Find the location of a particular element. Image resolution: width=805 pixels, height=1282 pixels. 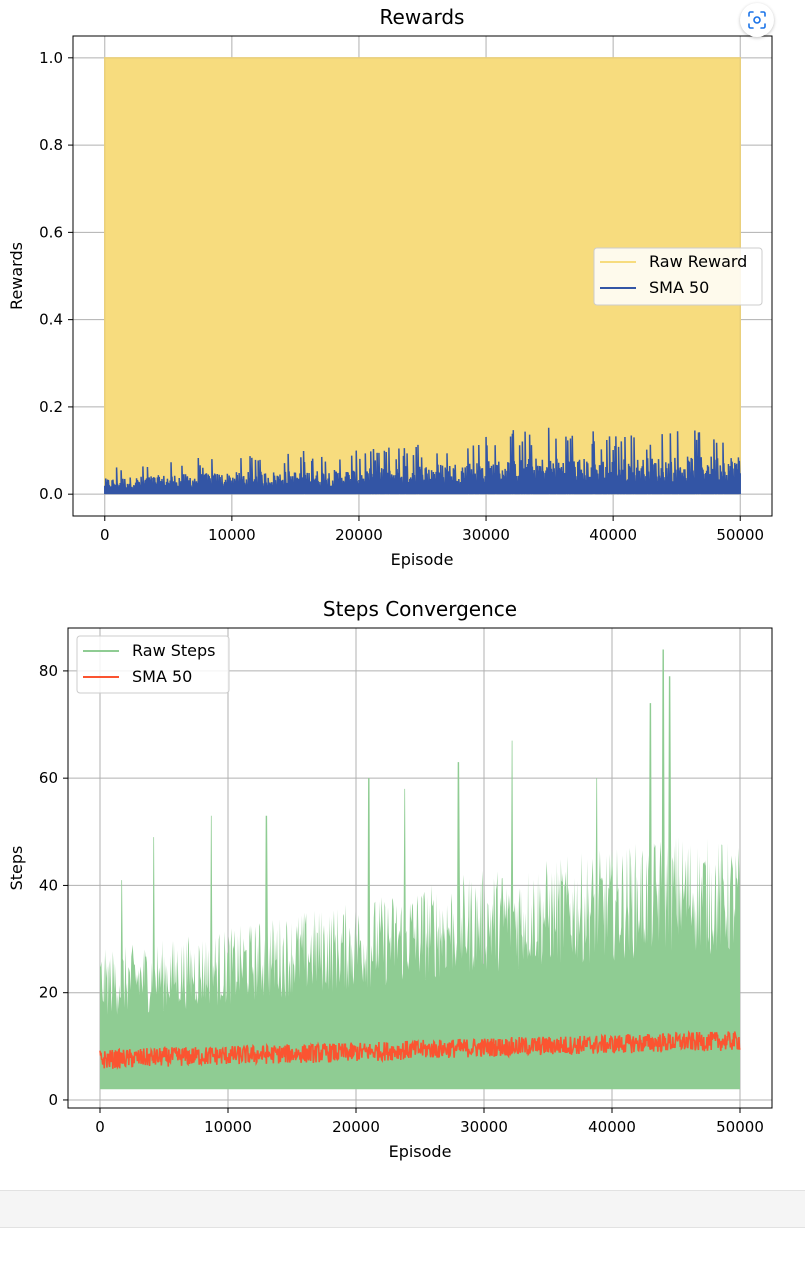

steps-legend: Raw Steps SMA 50 is located at coordinates (153, 664).